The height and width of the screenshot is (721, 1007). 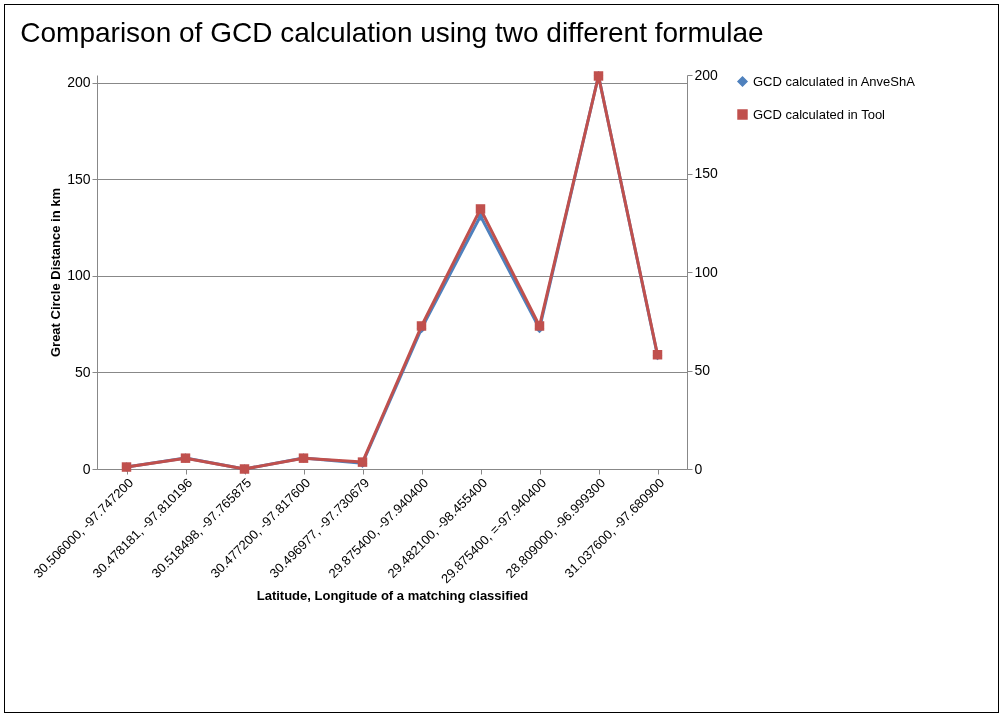 I want to click on y2-tick-label: 200, so click(x=706, y=74).